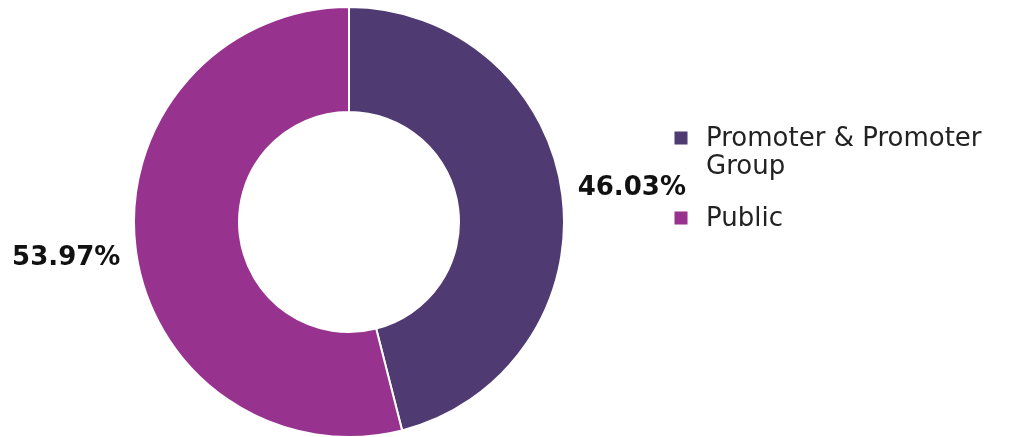 The height and width of the screenshot is (437, 1033). Describe the element at coordinates (631, 185) in the screenshot. I see `data-label: 46.03%` at that location.